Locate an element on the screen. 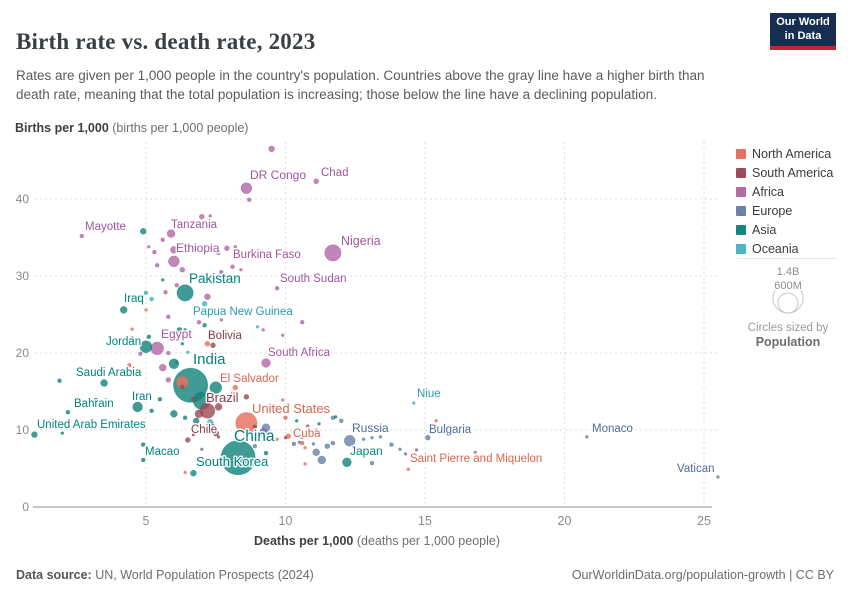 The width and height of the screenshot is (850, 600). country-label: Pakistan is located at coordinates (215, 279).